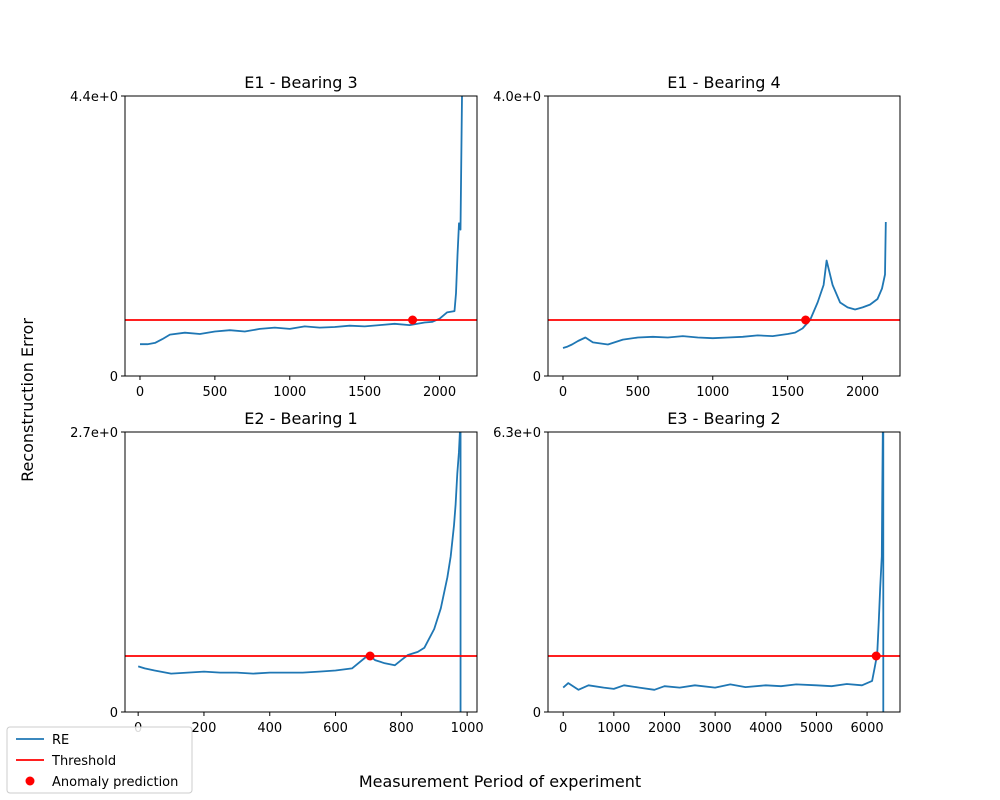  Describe the element at coordinates (500, 781) in the screenshot. I see `figure-xlabel: Measurement Period of experiment` at that location.